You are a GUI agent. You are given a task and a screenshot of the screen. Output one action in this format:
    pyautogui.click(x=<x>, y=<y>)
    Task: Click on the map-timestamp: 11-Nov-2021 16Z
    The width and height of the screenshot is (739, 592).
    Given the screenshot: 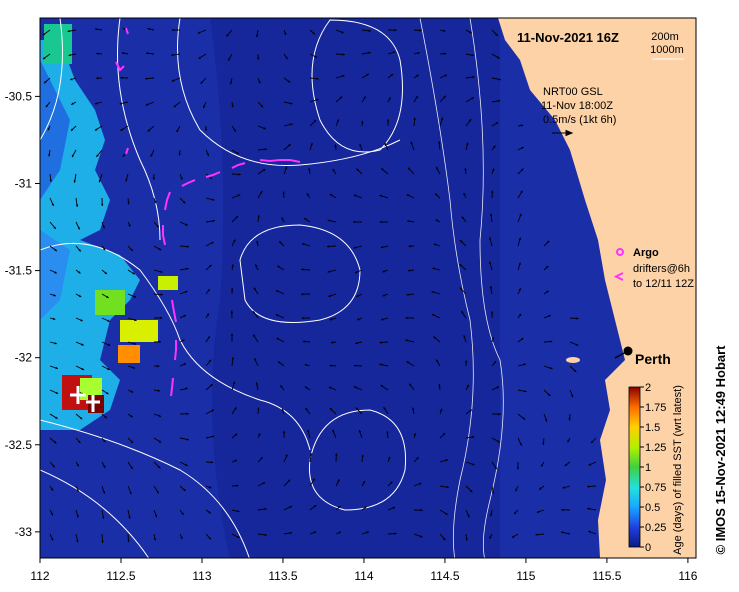 What is the action you would take?
    pyautogui.click(x=568, y=37)
    